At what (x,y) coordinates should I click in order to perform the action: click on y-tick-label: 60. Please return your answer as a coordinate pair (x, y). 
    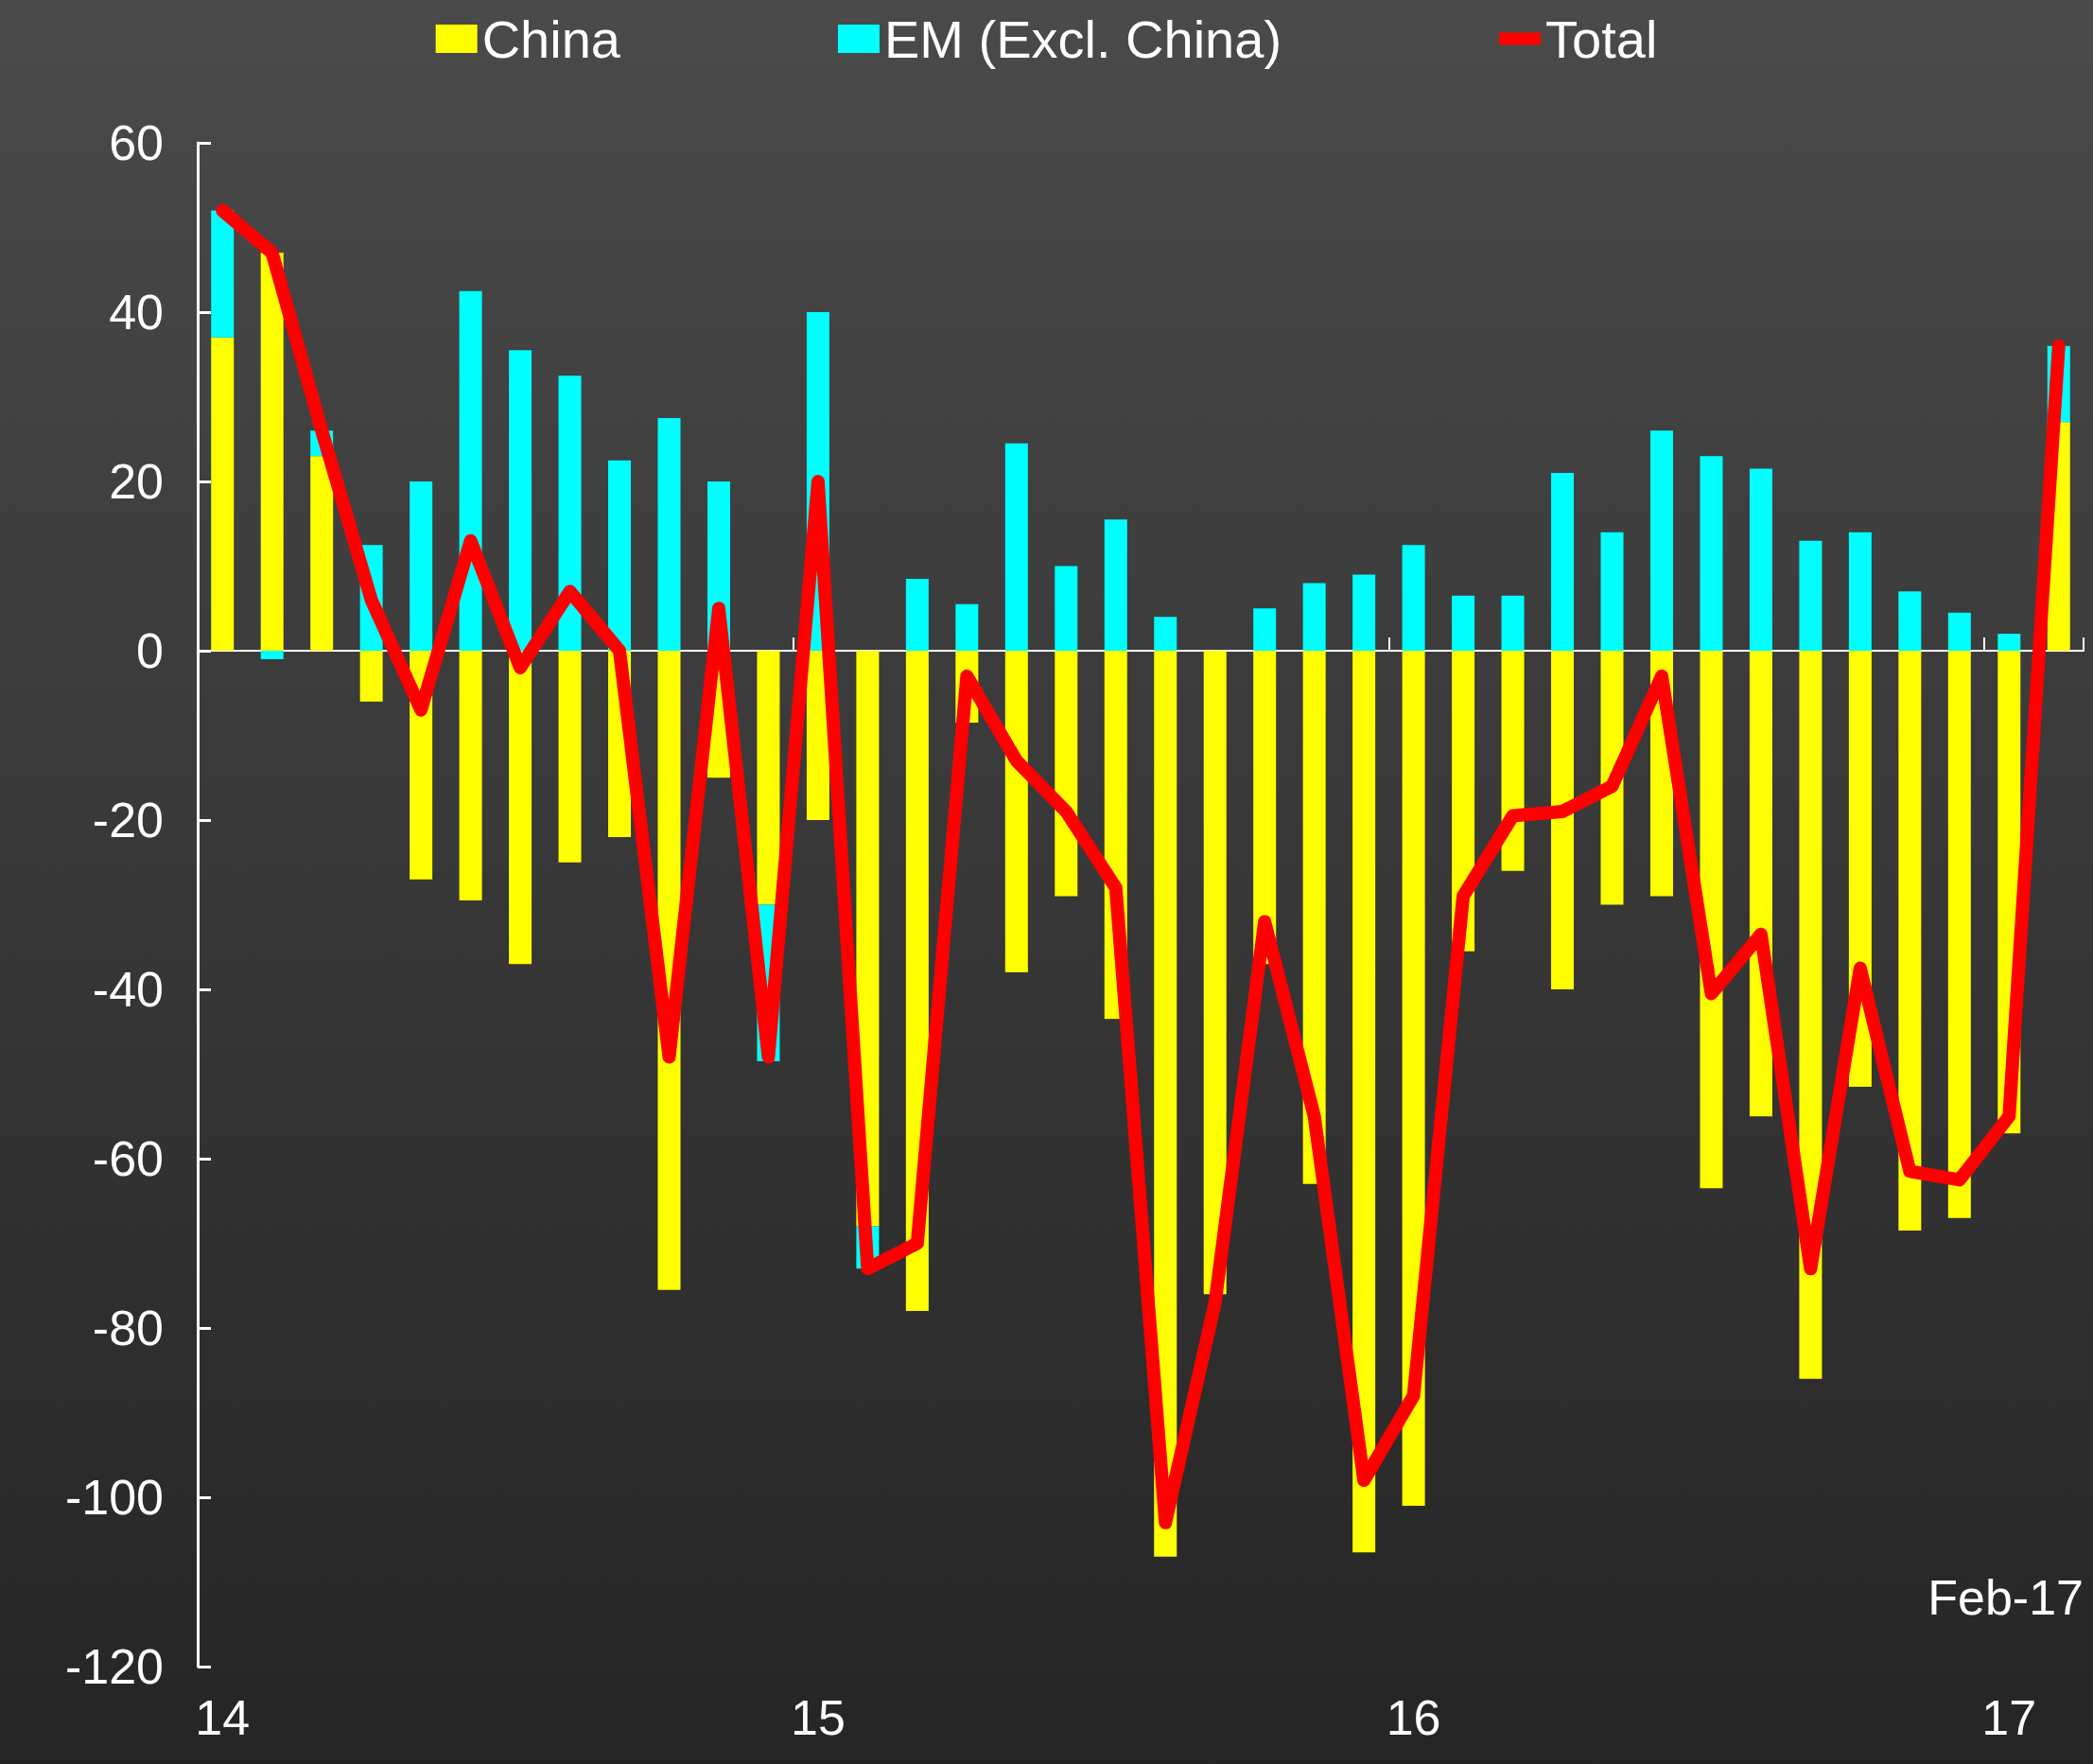
    Looking at the image, I should click on (137, 143).